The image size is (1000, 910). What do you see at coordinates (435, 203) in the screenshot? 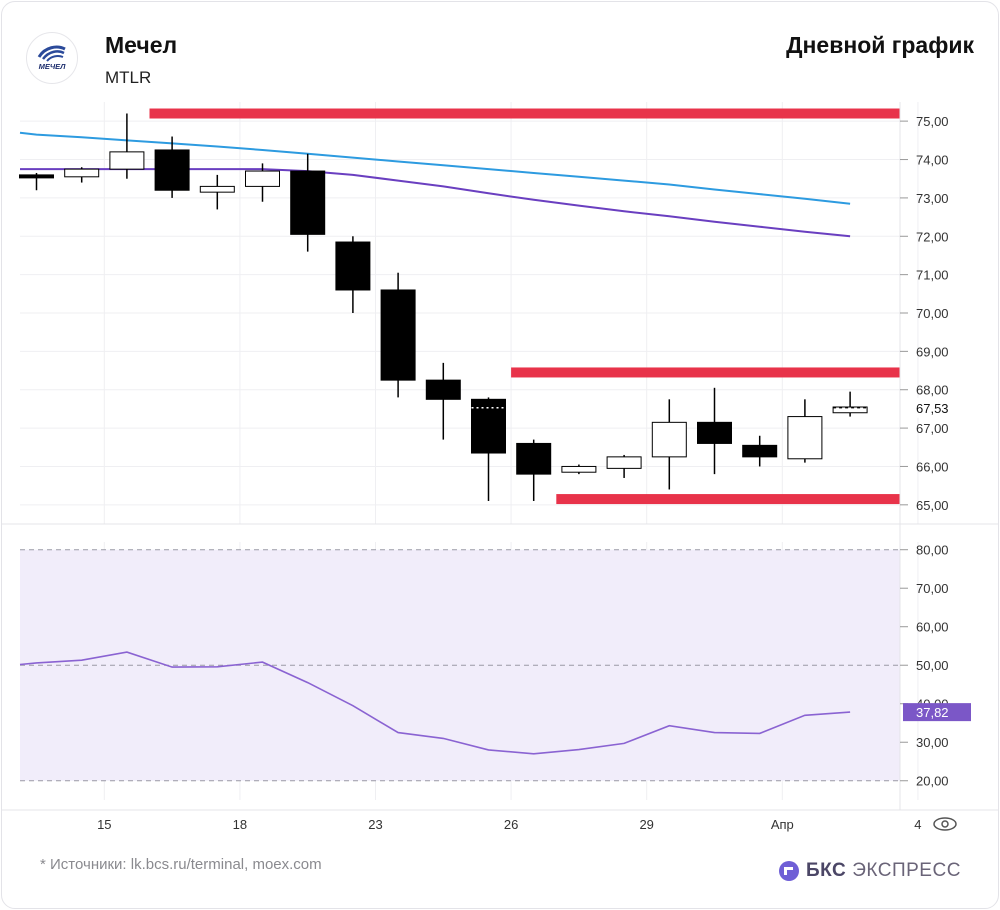
I see `ma-slow-line` at bounding box center [435, 203].